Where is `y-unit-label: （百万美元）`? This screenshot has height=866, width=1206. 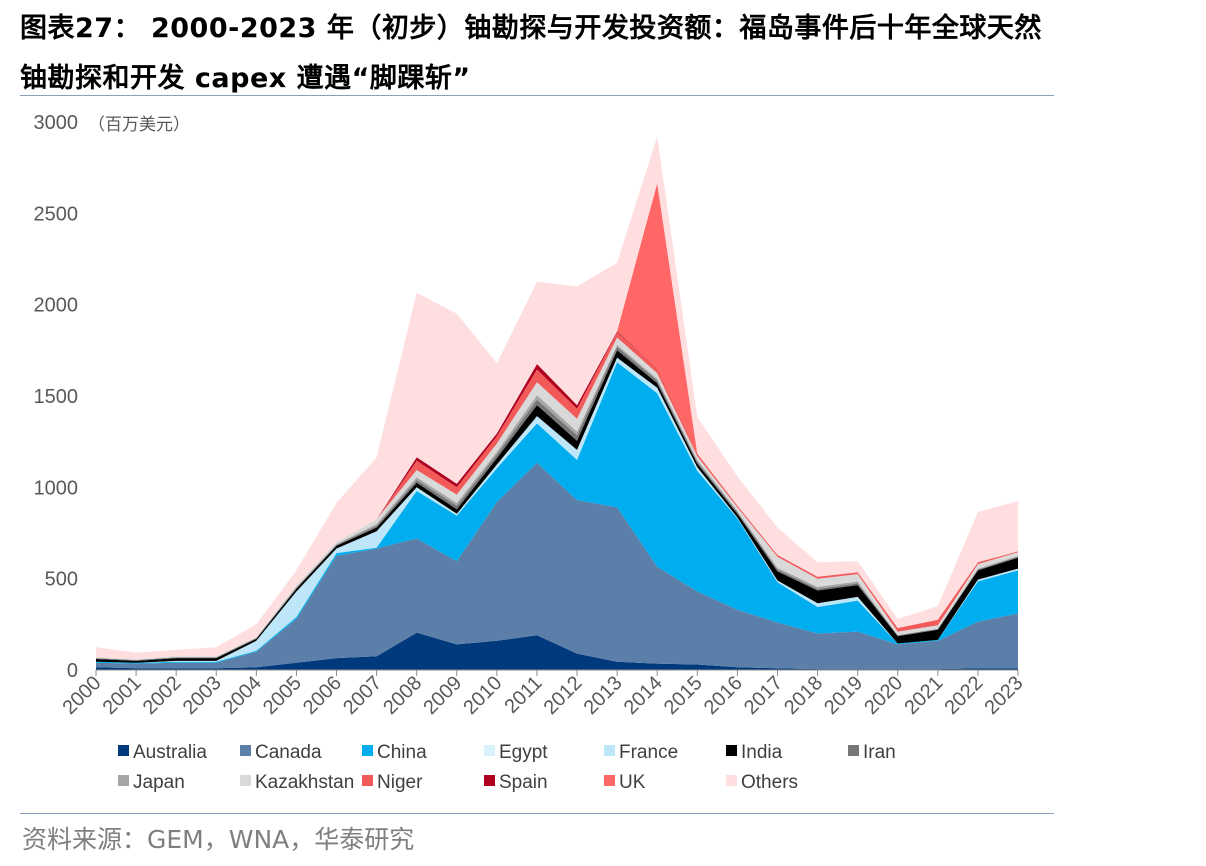 y-unit-label: （百万美元） is located at coordinates (139, 125).